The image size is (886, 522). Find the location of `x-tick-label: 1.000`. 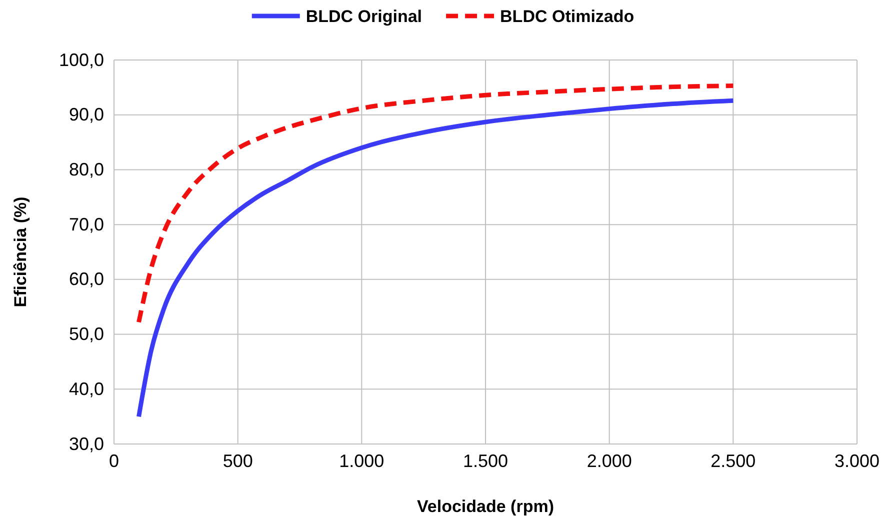

x-tick-label: 1.000 is located at coordinates (361, 460).